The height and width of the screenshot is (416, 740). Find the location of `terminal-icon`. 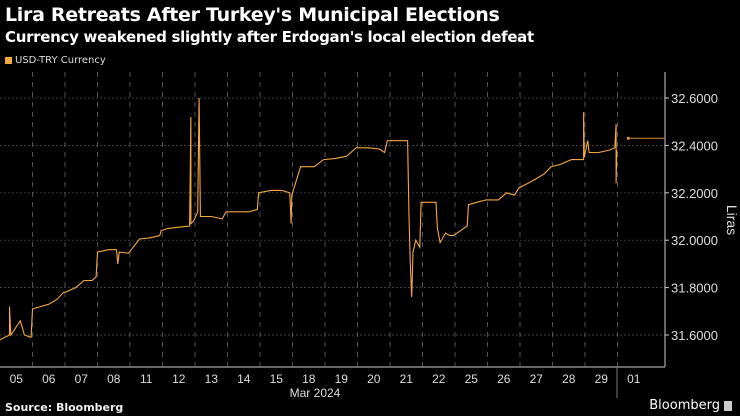

terminal-icon is located at coordinates (728, 405).